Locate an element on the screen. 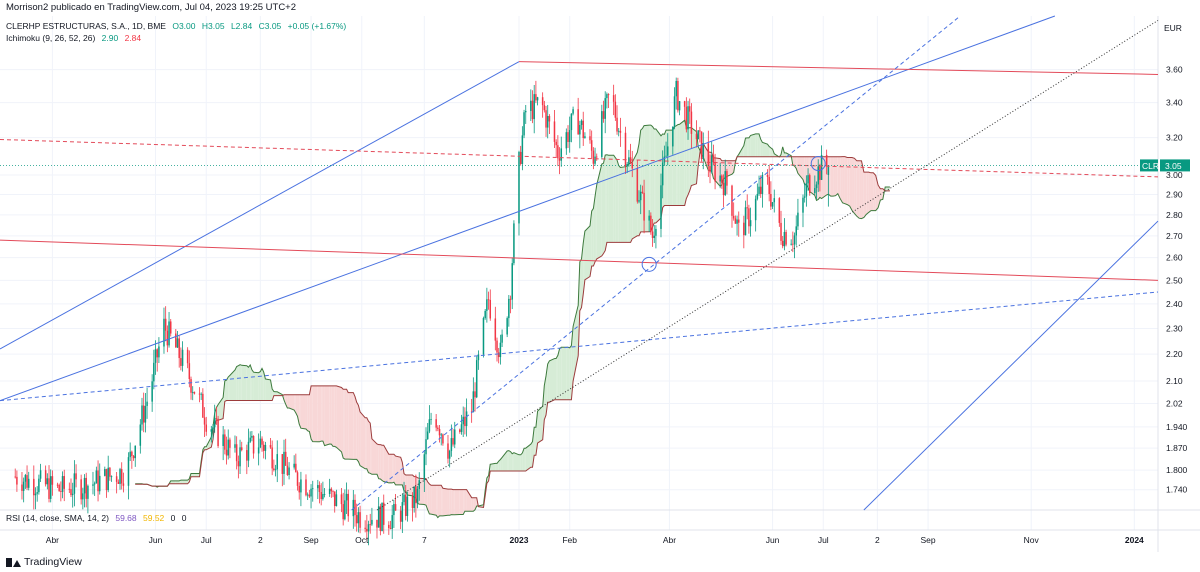 The width and height of the screenshot is (1200, 572). last-price-badge is located at coordinates (1175, 165).